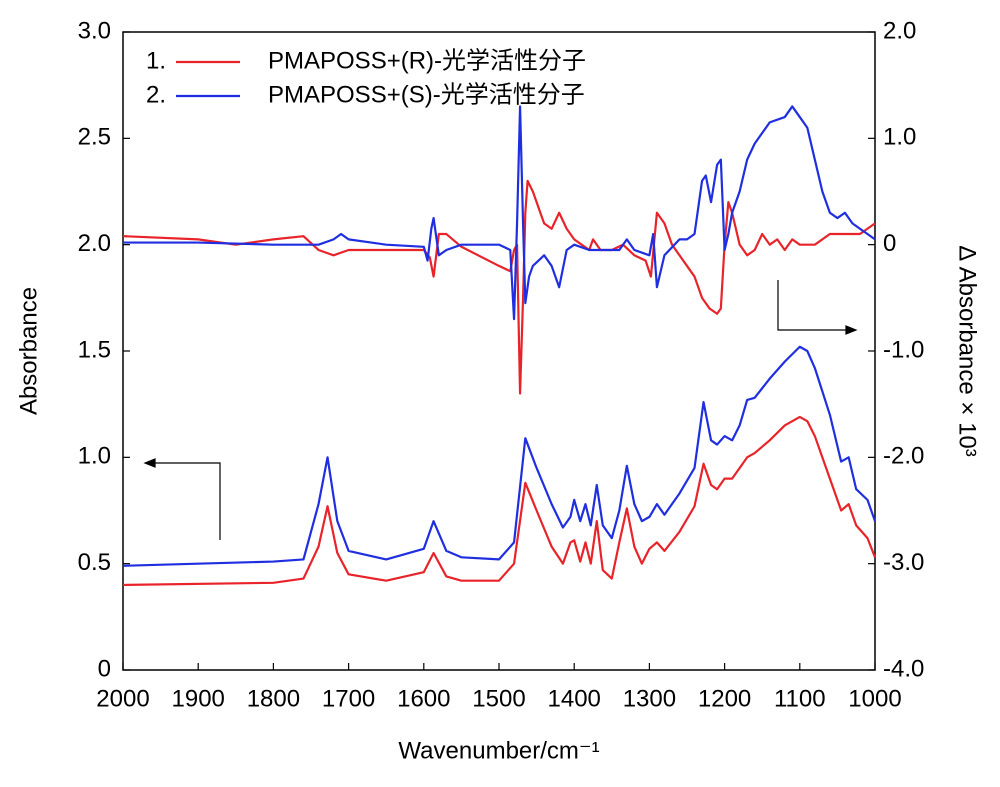  I want to click on y-axis-label: Absorbance, so click(28, 351).